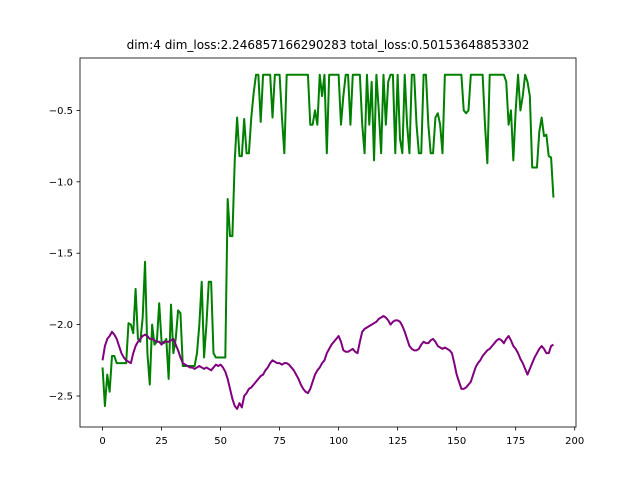 The height and width of the screenshot is (480, 640). What do you see at coordinates (397, 441) in the screenshot?
I see `x-tick-label: 125` at bounding box center [397, 441].